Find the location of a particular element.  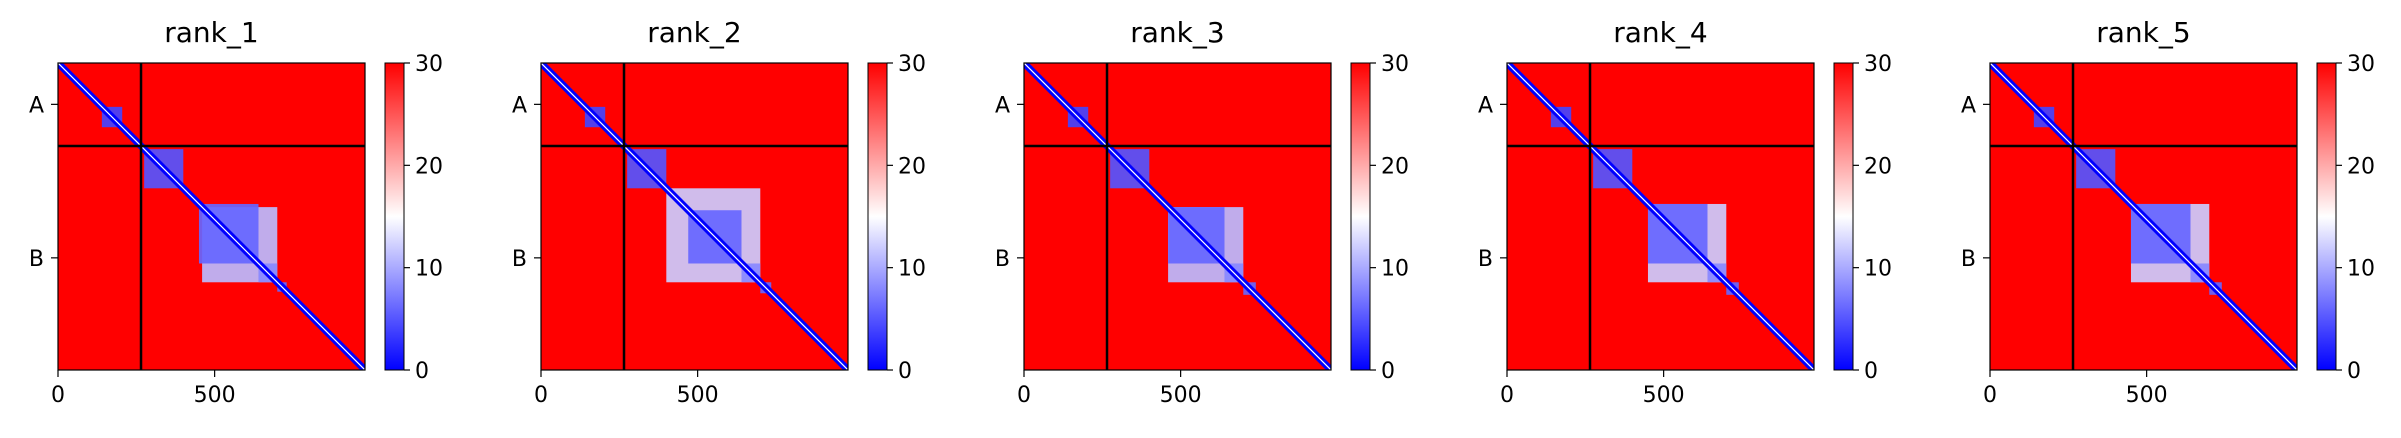

panel-title: rank_3 is located at coordinates (1177, 32).